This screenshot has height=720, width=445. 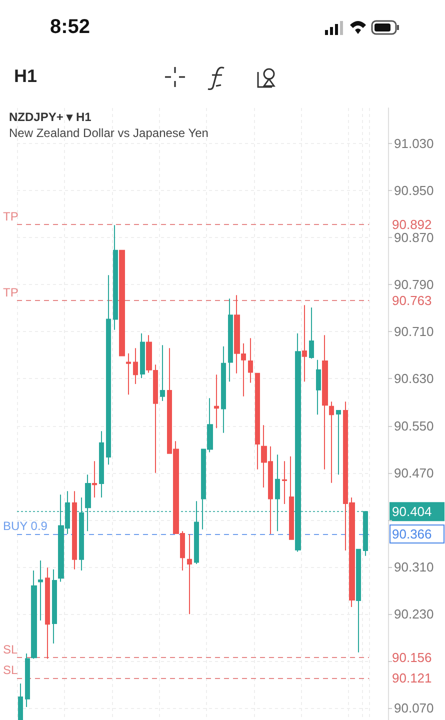 I want to click on y-tick-label: 90.790, so click(x=414, y=284).